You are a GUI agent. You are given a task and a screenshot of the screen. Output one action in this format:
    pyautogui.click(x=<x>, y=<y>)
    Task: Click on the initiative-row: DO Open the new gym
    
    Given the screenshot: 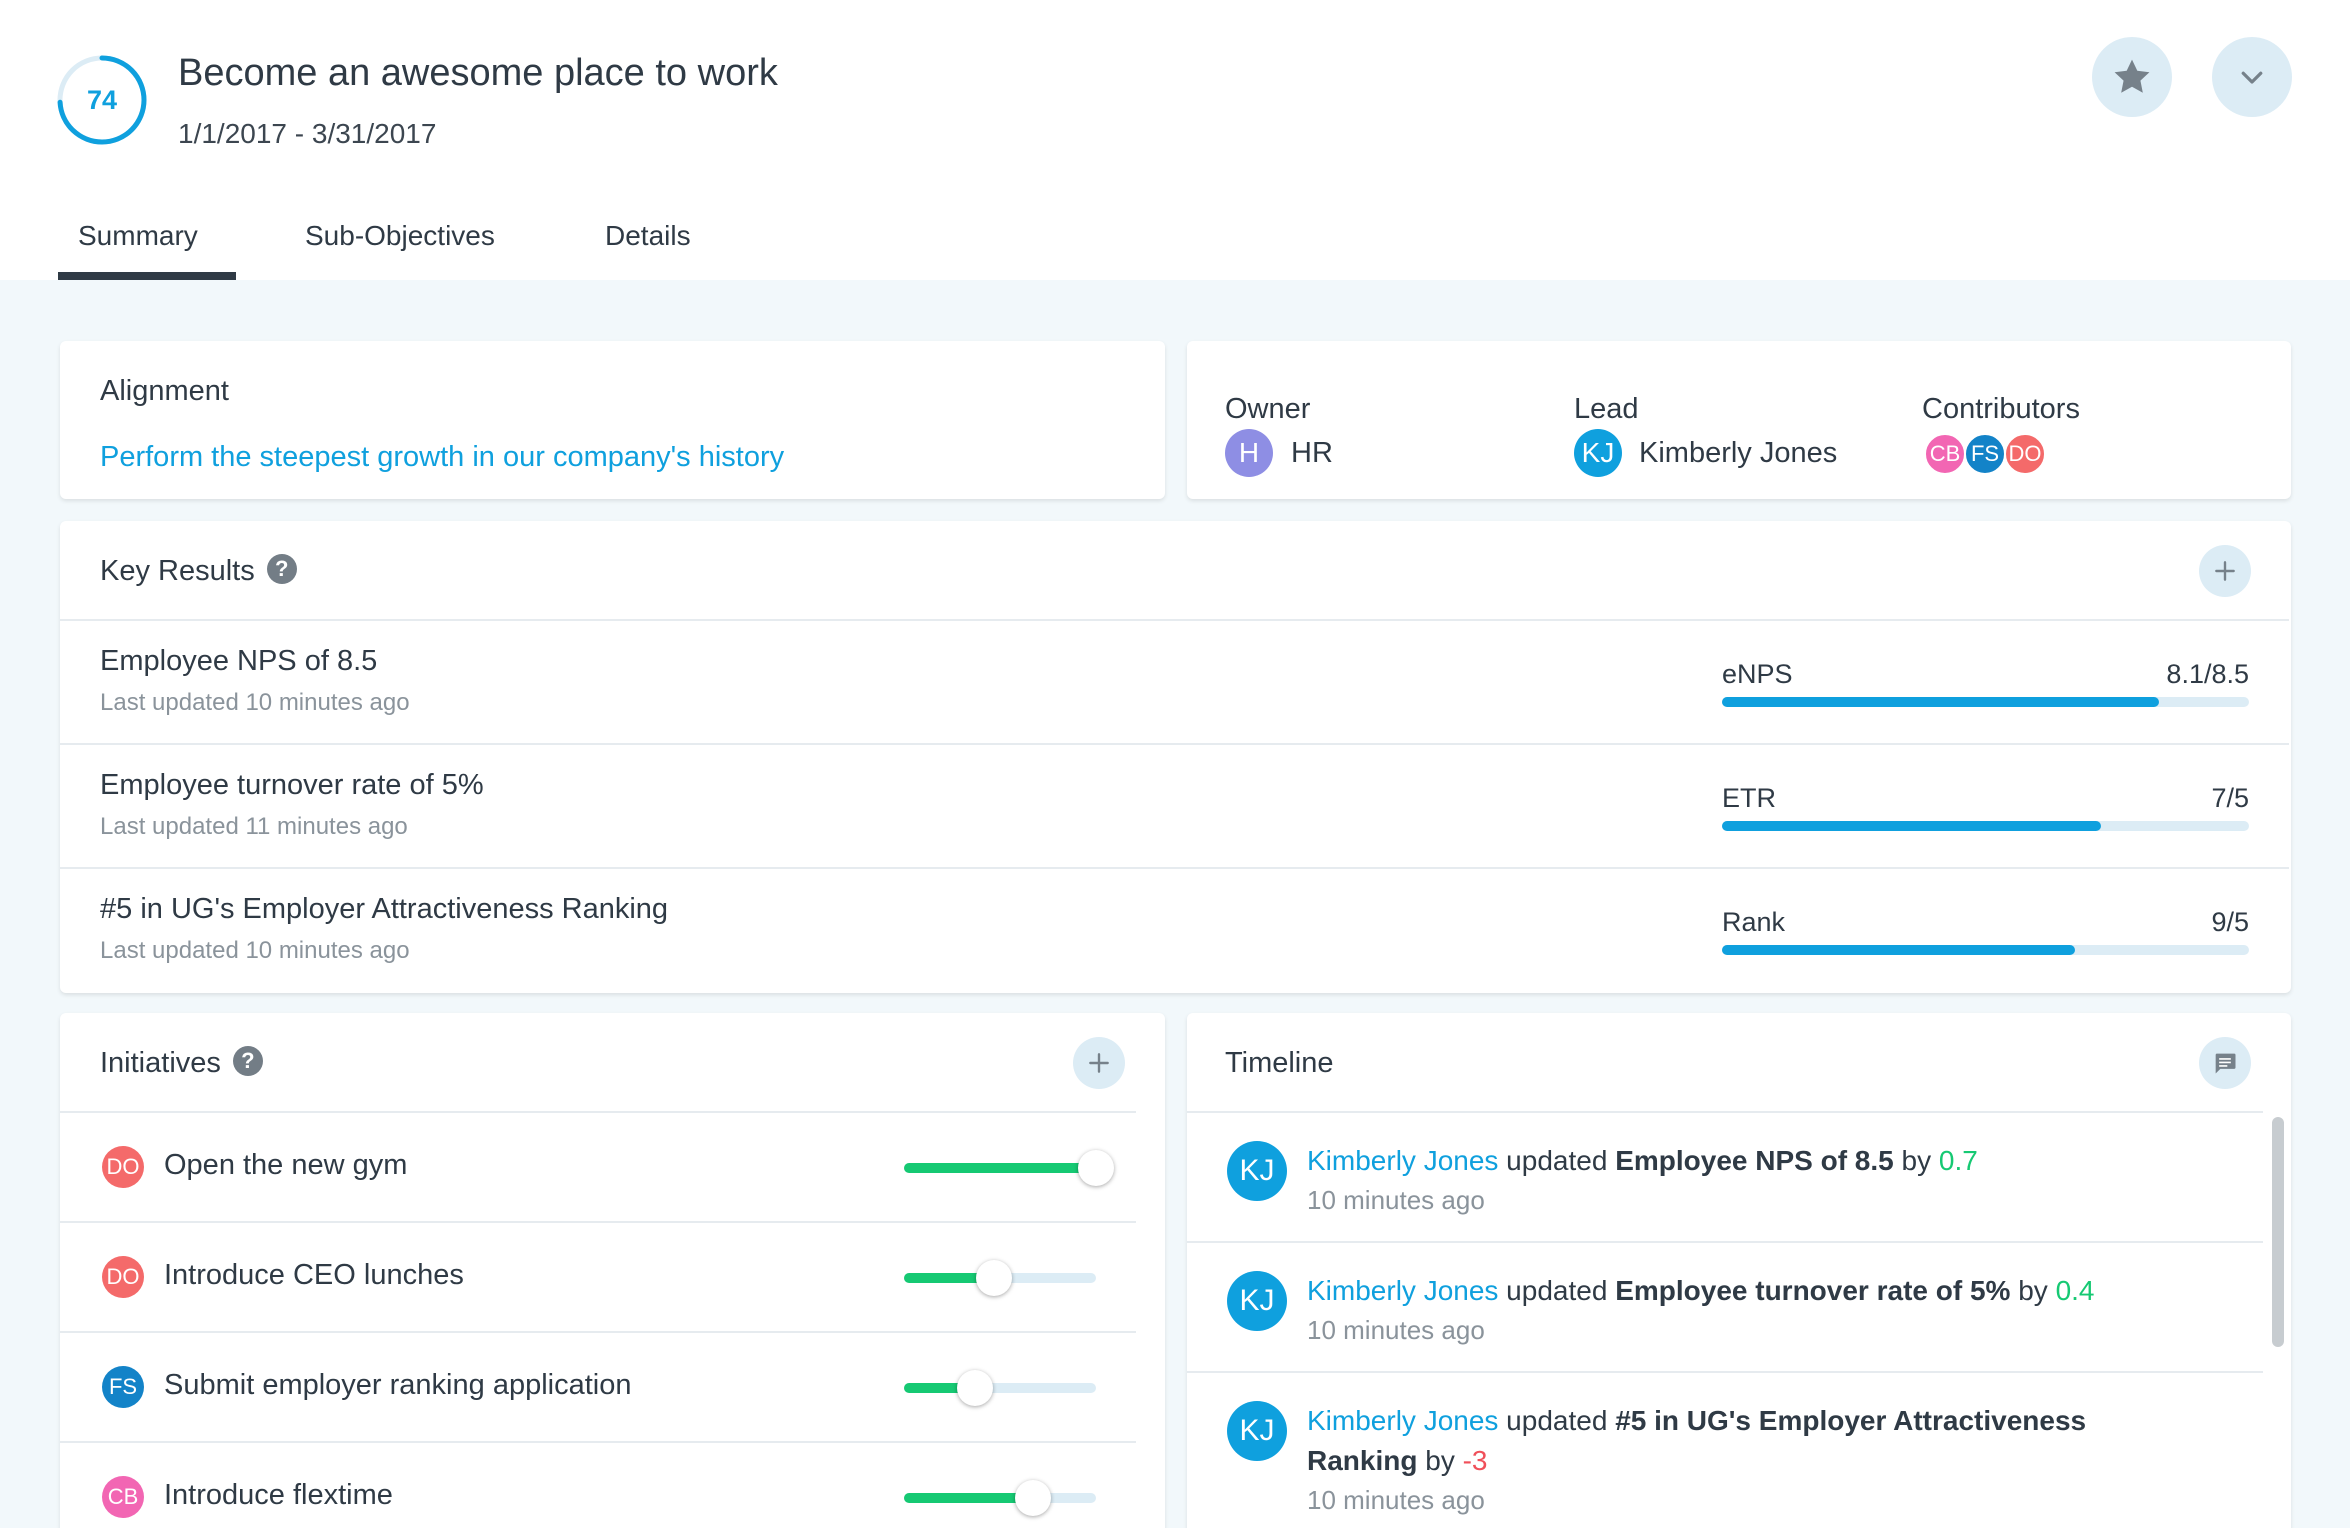 What is the action you would take?
    pyautogui.click(x=598, y=1166)
    